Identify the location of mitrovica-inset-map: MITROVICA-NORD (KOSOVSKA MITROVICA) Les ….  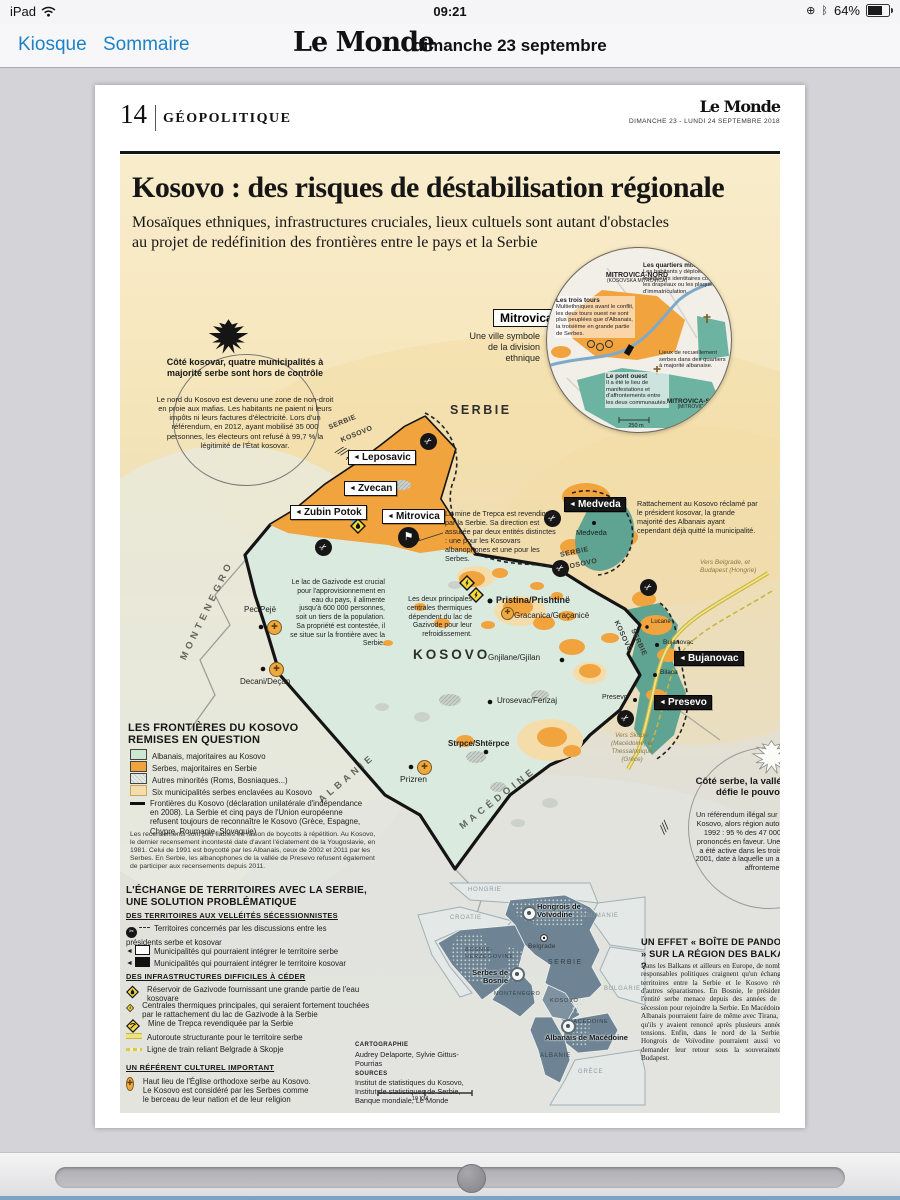
(639, 340).